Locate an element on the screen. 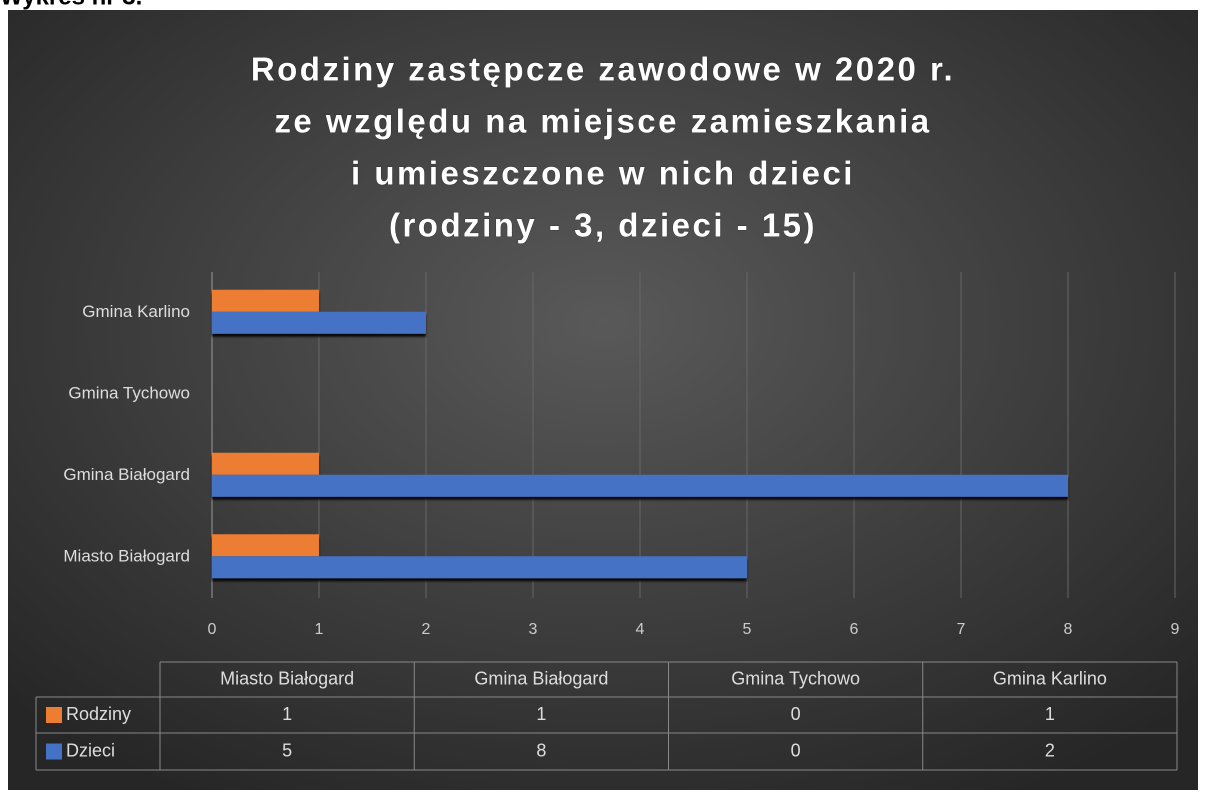 This screenshot has height=801, width=1206. heading: Wykres nr 3. is located at coordinates (71, 5).